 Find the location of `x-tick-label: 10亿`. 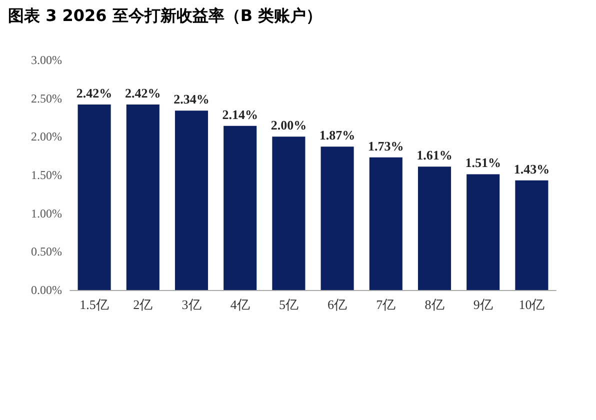

x-tick-label: 10亿 is located at coordinates (531, 304).